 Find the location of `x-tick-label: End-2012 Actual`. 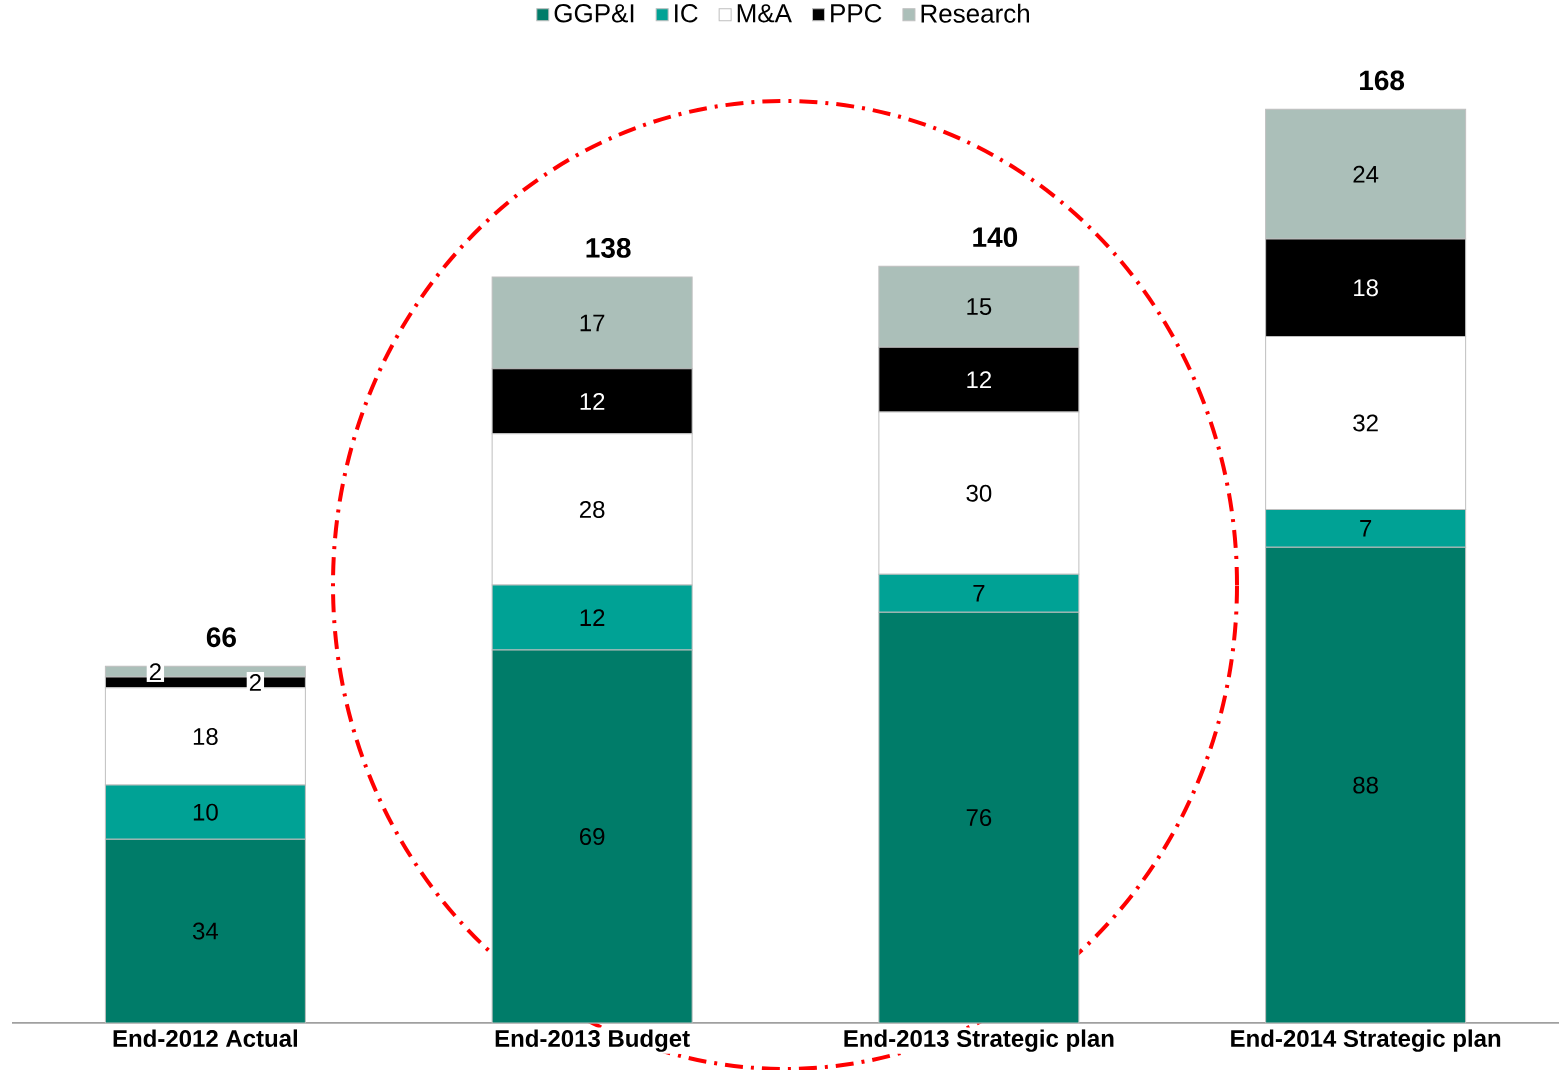

x-tick-label: End-2012 Actual is located at coordinates (205, 1038).